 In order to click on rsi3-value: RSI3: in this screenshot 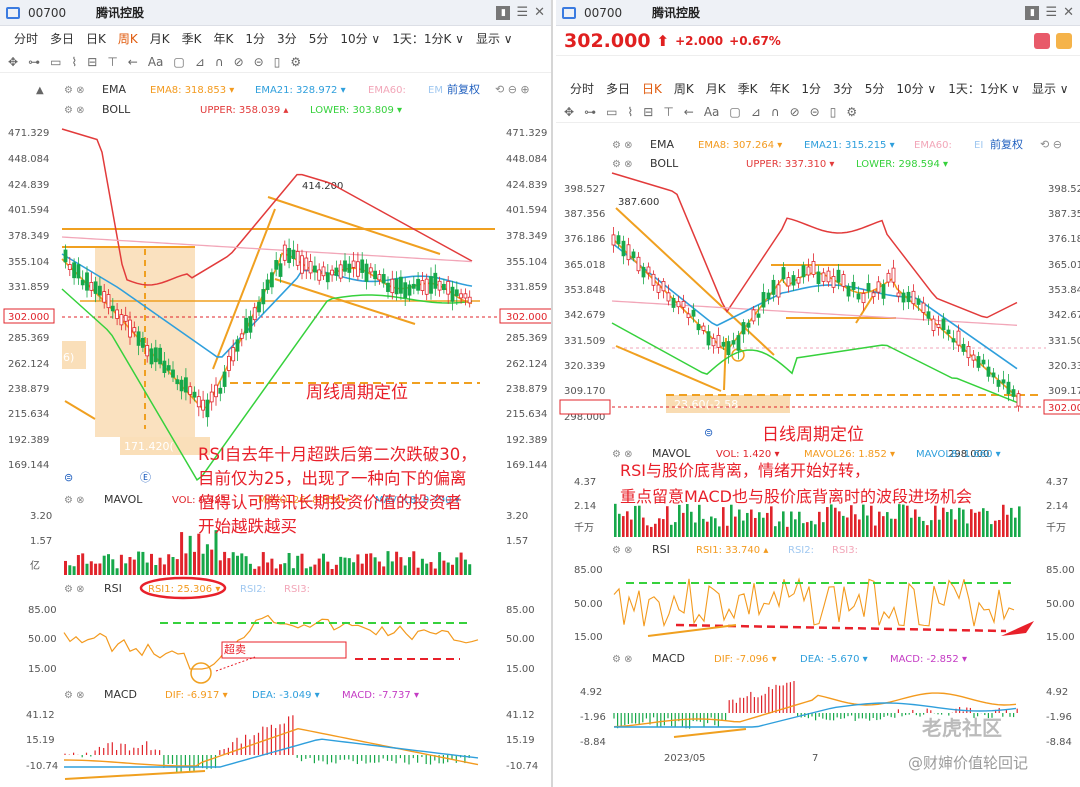, I will do `click(845, 550)`.